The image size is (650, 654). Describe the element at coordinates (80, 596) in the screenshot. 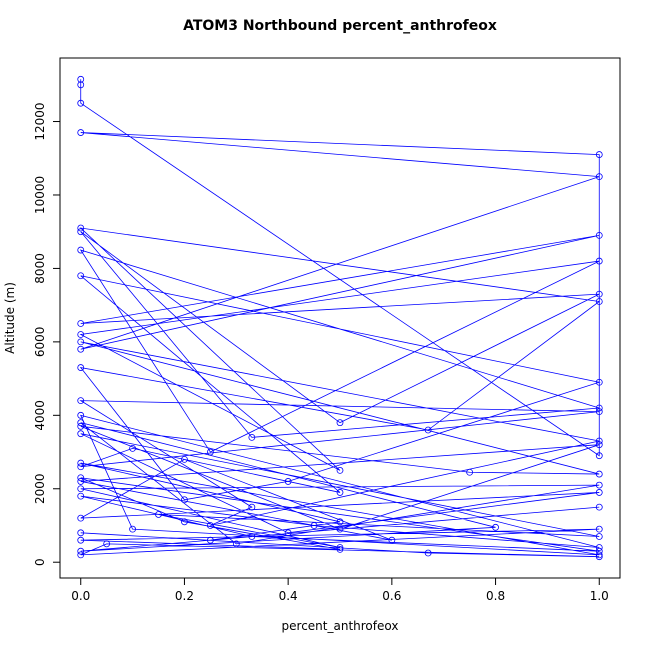

I see `x-tick-label: 0.0` at that location.